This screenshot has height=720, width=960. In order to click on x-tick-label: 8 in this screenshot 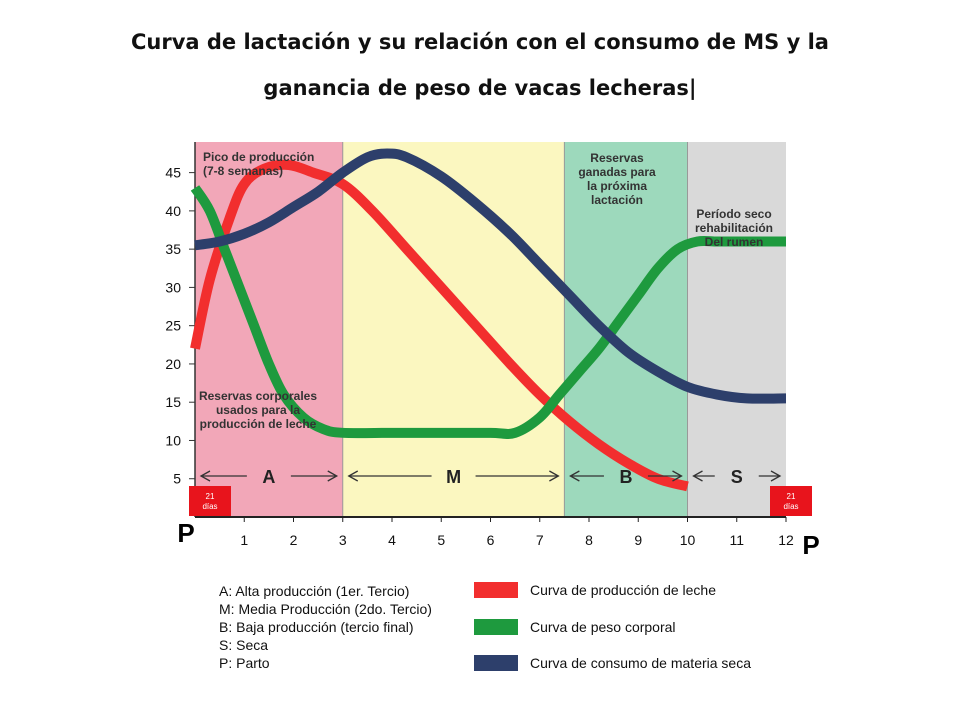, I will do `click(589, 540)`.